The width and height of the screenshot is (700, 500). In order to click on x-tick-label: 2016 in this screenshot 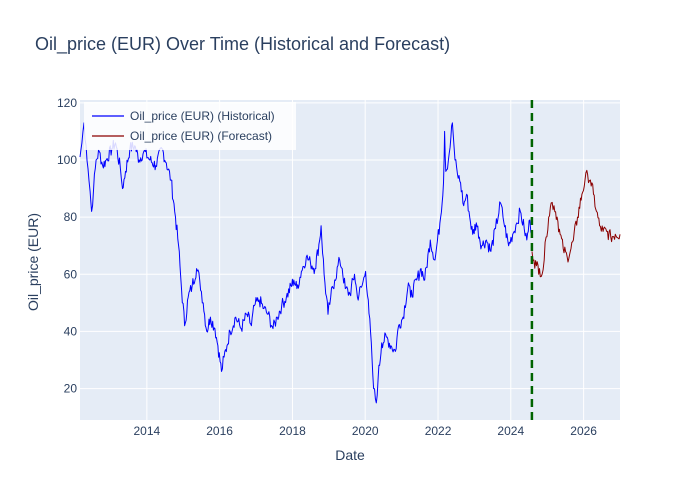, I will do `click(219, 431)`.